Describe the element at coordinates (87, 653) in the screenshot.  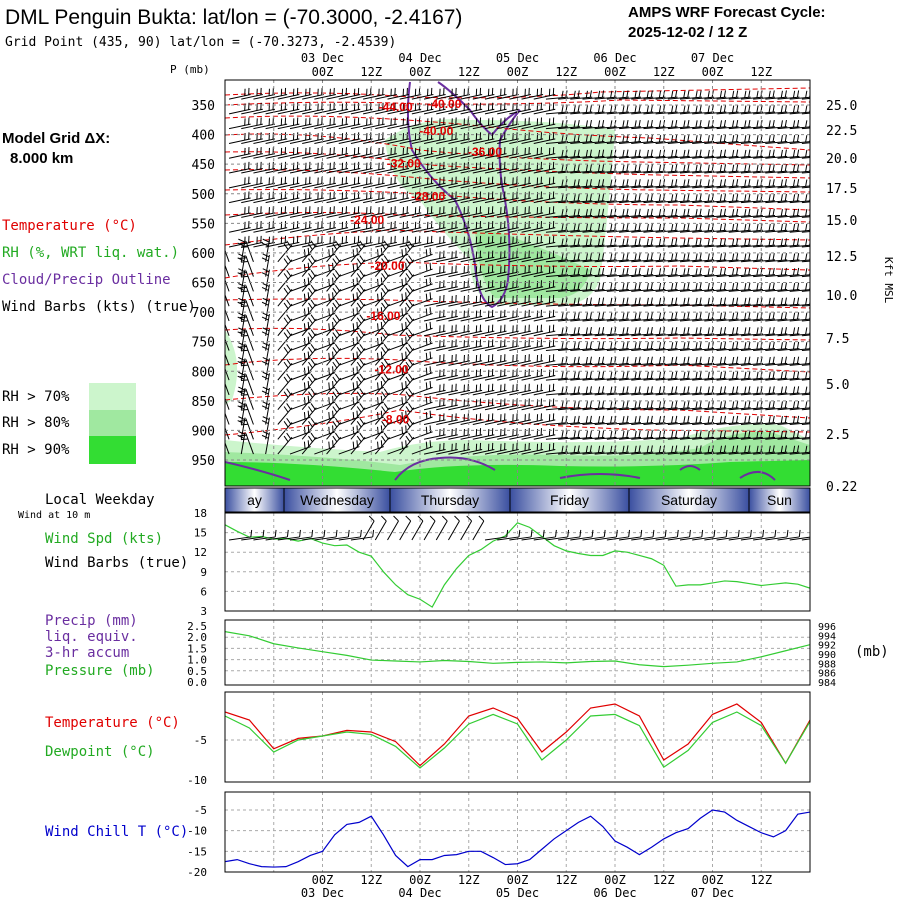
I see `accum-label: 3-hr accum` at that location.